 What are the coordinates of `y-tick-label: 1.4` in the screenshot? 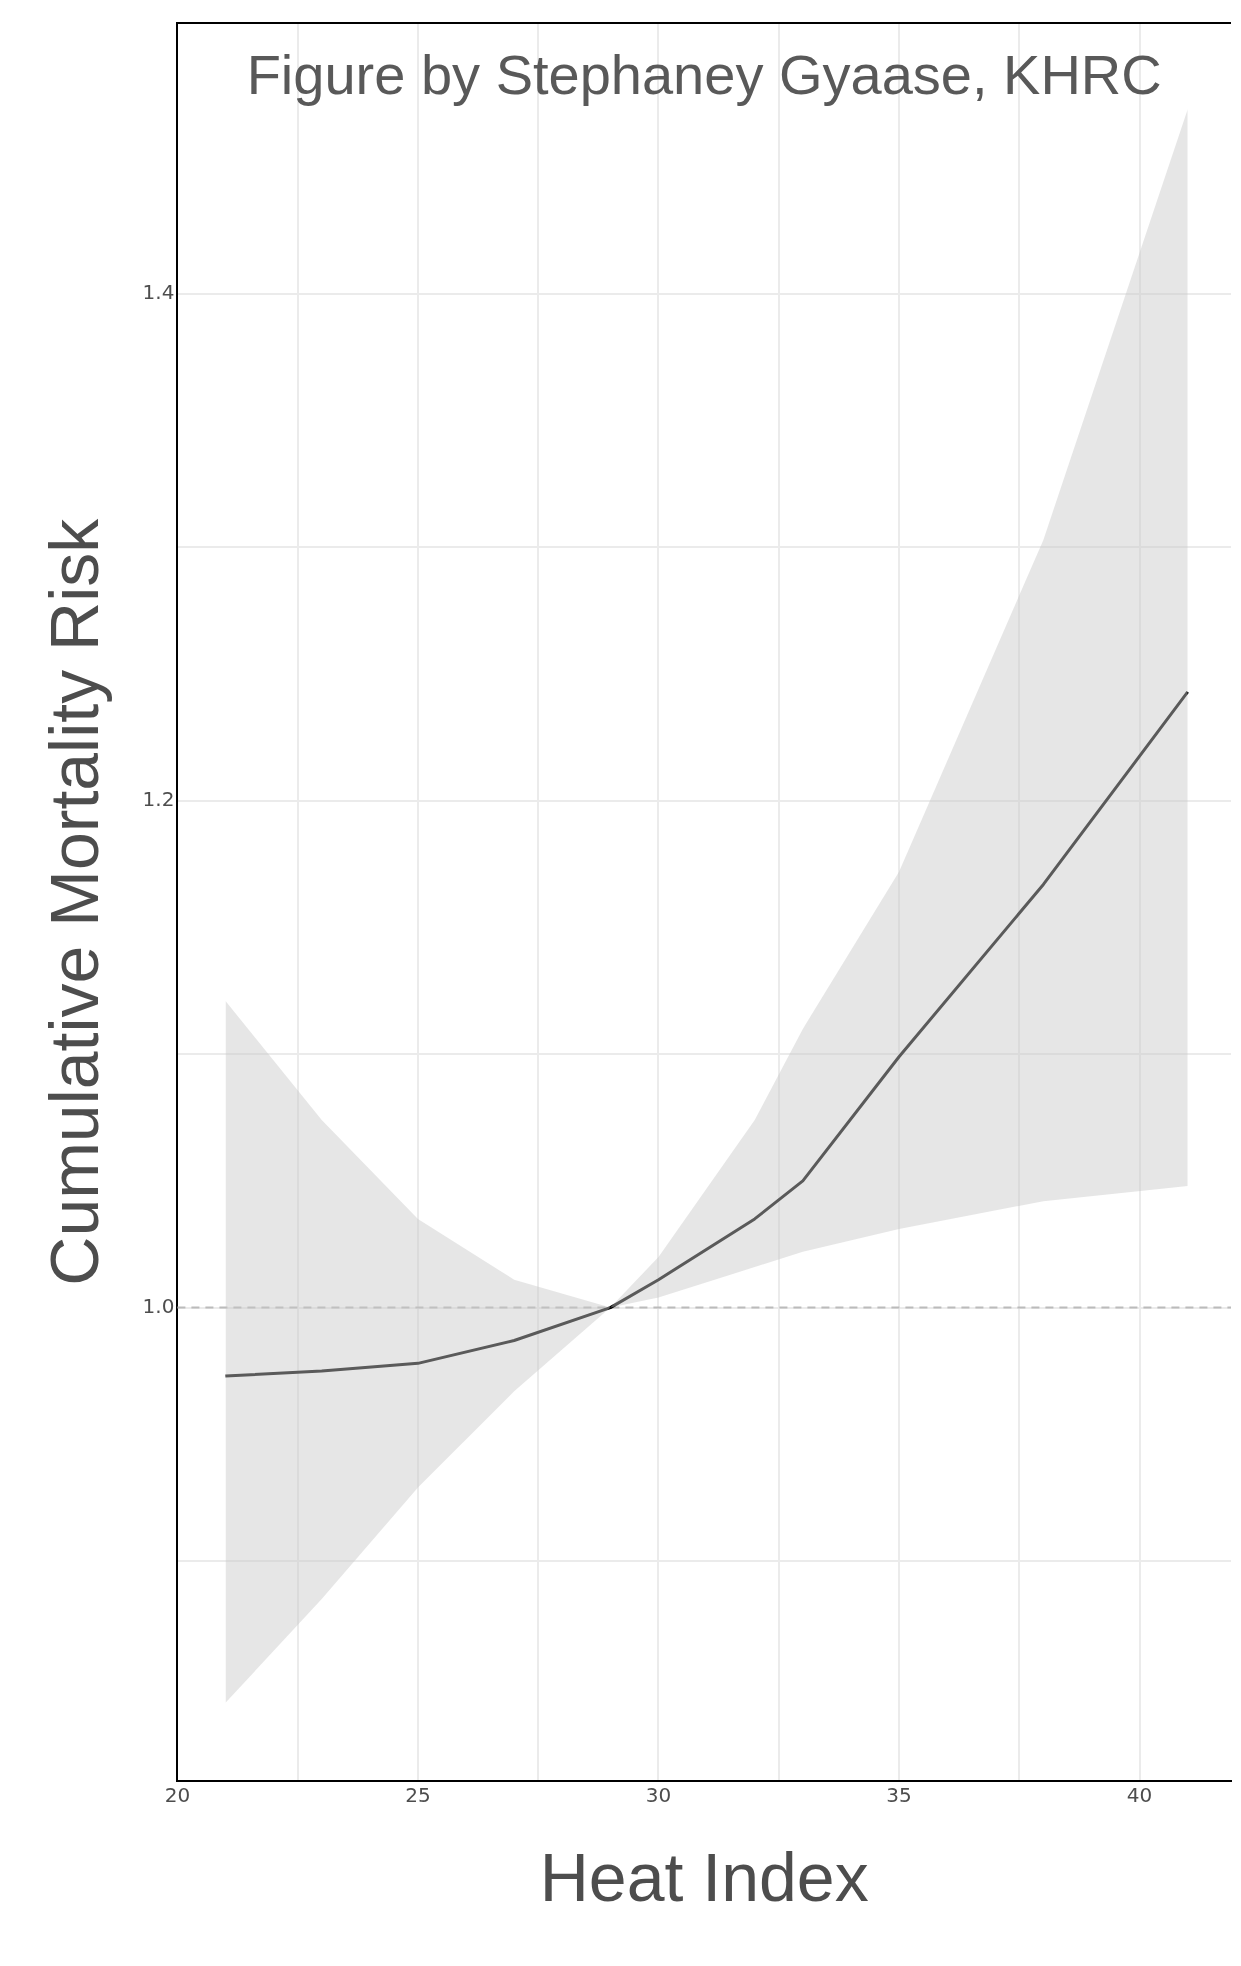 It's located at (158, 292).